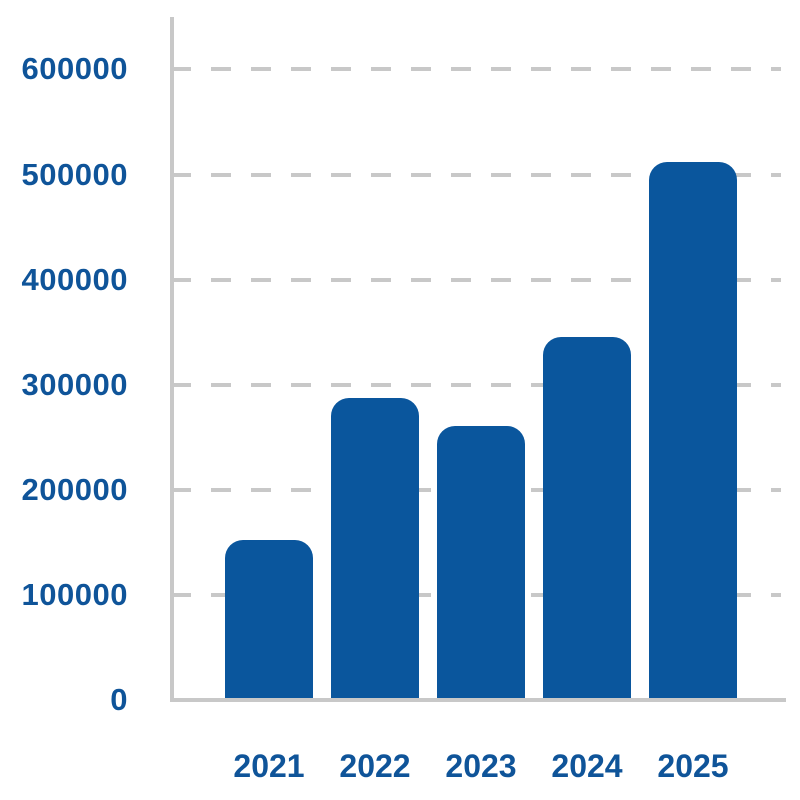  Describe the element at coordinates (119, 699) in the screenshot. I see `y-tick-label: 0` at that location.